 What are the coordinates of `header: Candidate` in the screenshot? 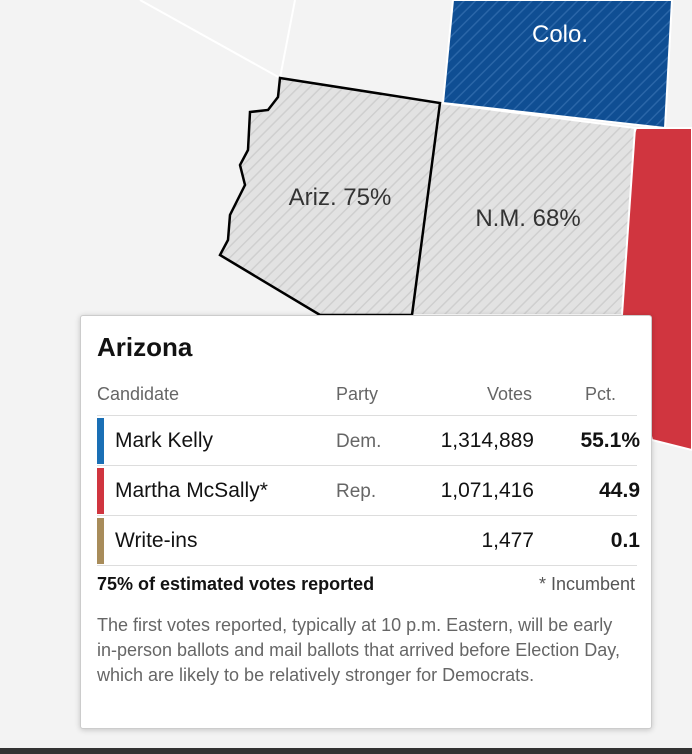 It's located at (138, 394).